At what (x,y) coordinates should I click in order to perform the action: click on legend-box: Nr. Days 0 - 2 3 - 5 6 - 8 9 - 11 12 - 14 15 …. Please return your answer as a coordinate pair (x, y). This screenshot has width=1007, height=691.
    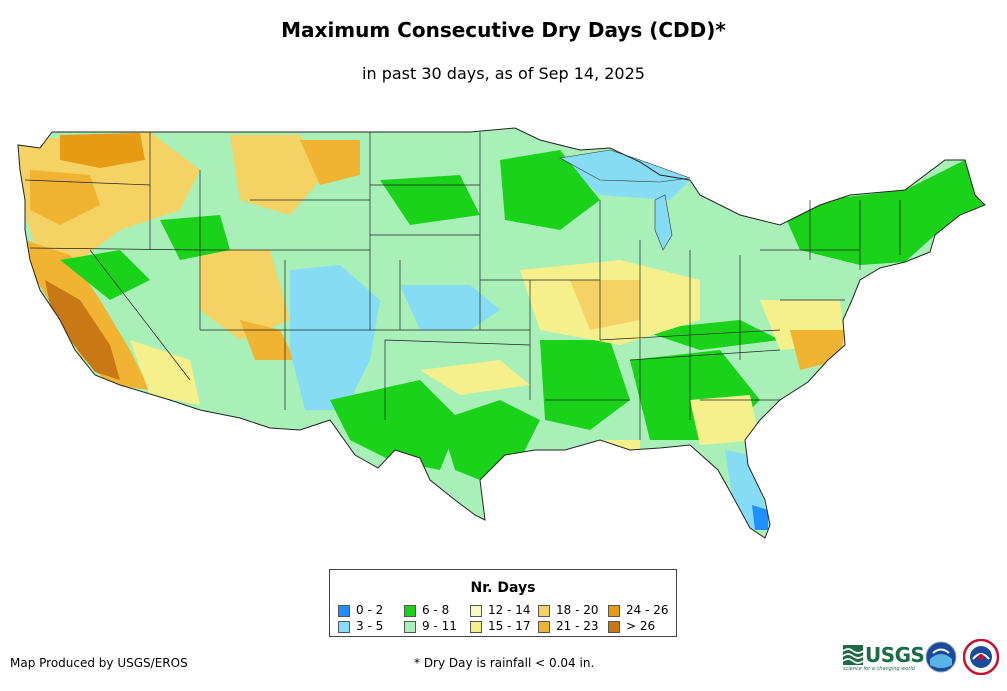
    Looking at the image, I should click on (503, 603).